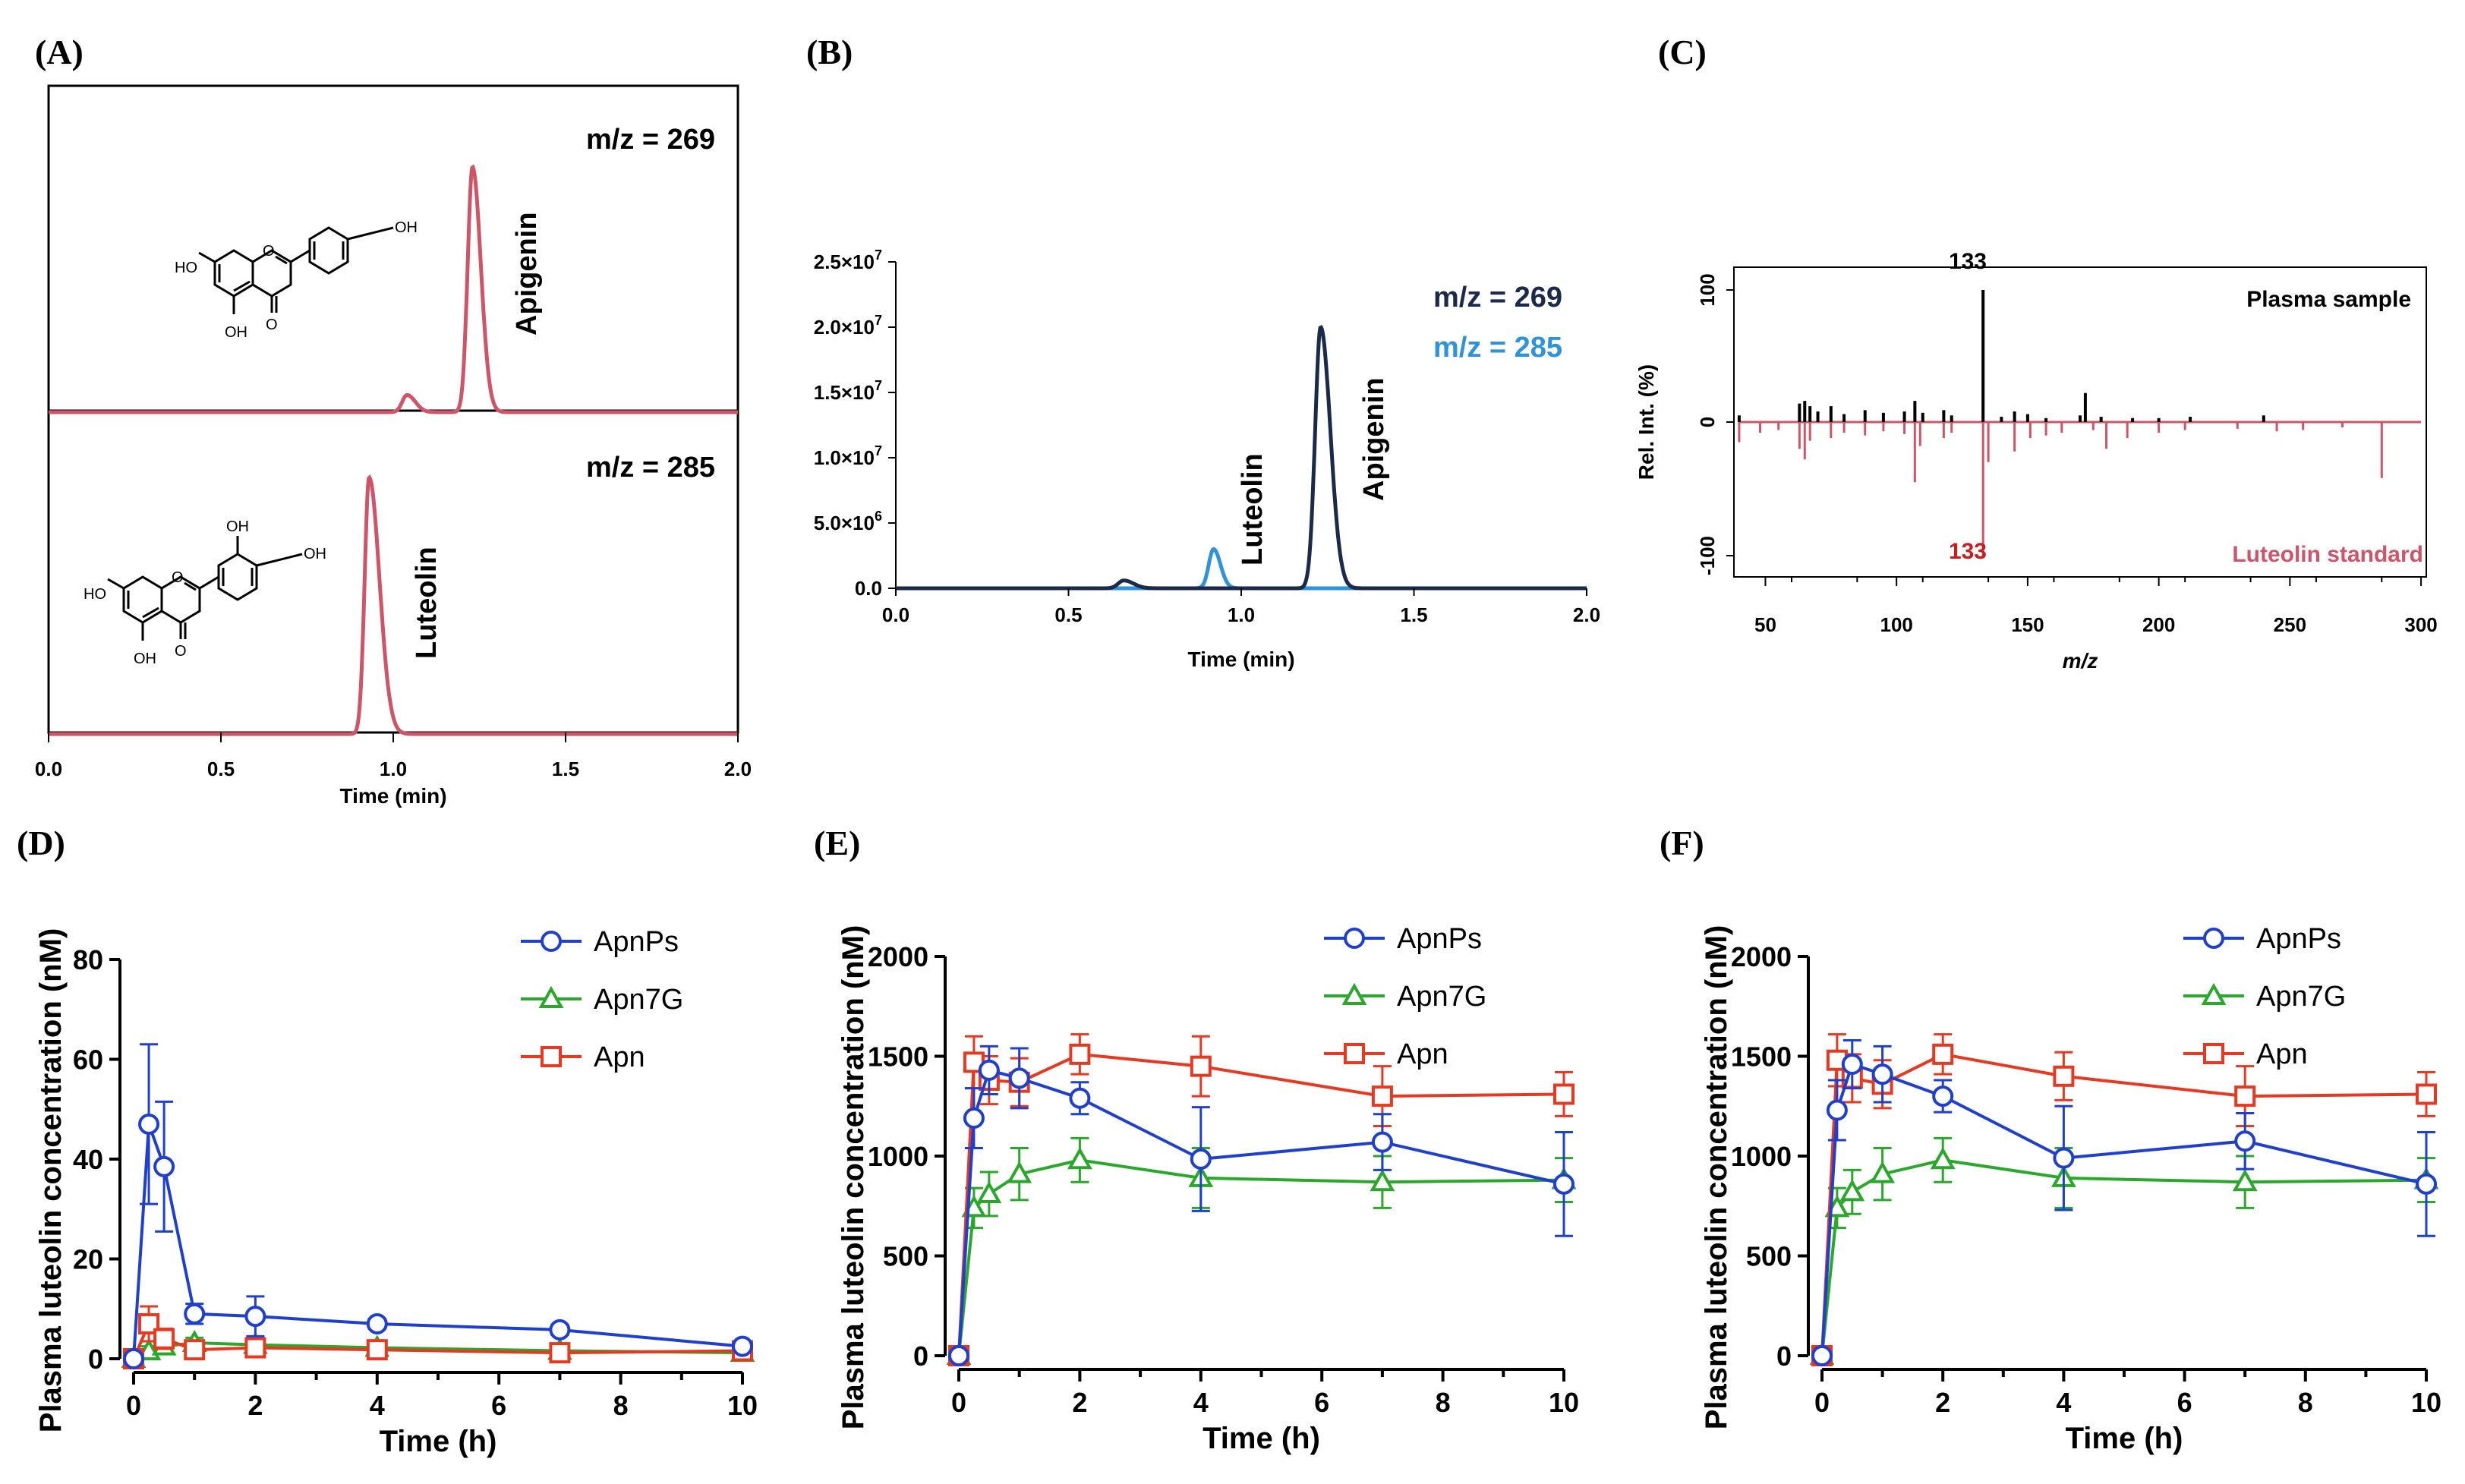  What do you see at coordinates (2027, 624) in the screenshot?
I see `panel-c-xtick-label: 150` at bounding box center [2027, 624].